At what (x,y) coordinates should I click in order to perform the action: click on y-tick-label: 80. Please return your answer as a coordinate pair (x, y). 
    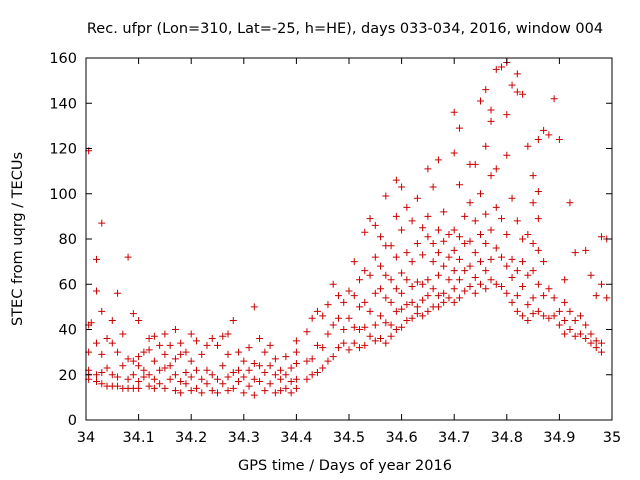
    Looking at the image, I should click on (68, 240).